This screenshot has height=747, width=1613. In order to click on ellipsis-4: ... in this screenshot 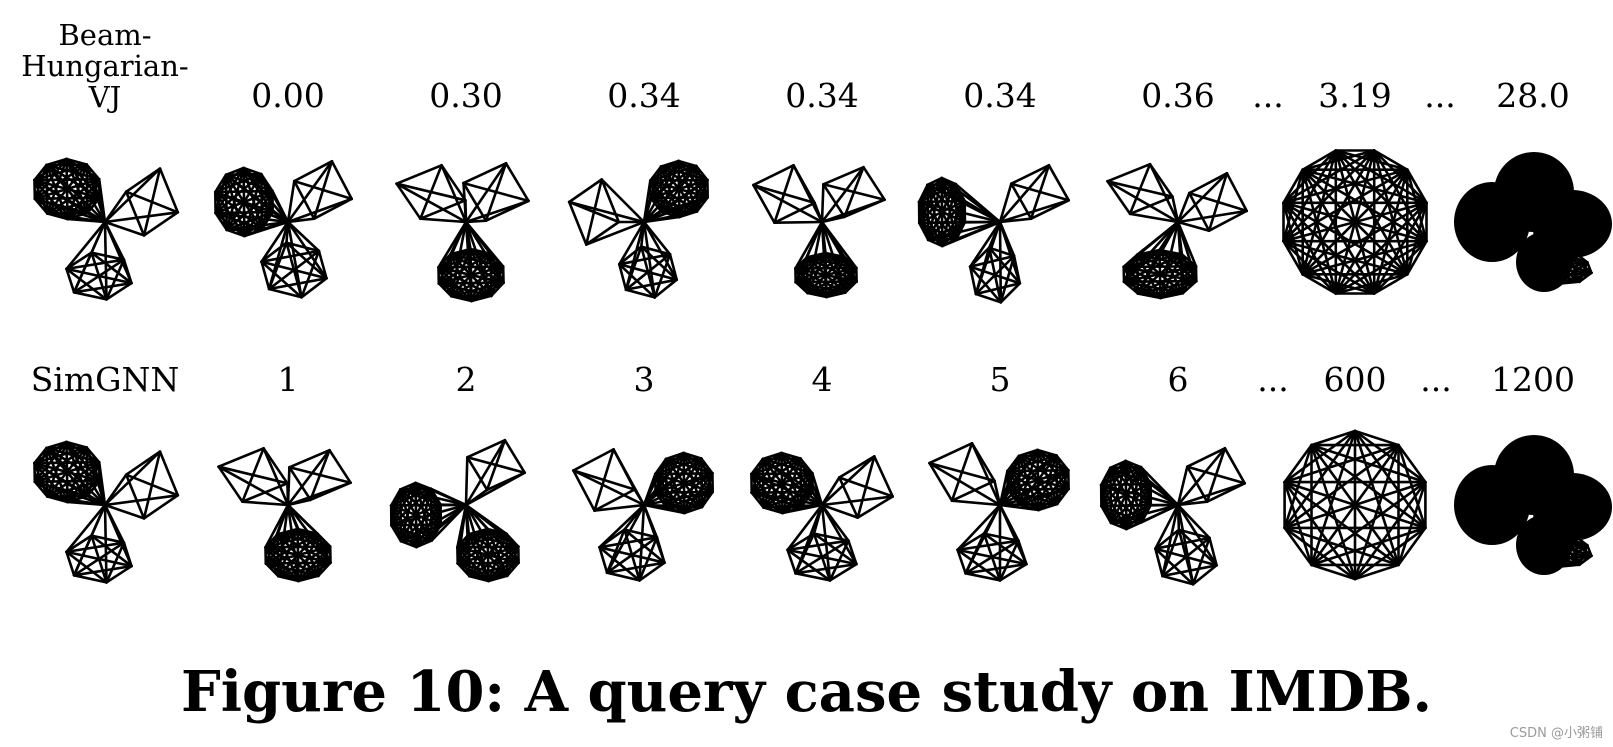, I will do `click(1435, 379)`.